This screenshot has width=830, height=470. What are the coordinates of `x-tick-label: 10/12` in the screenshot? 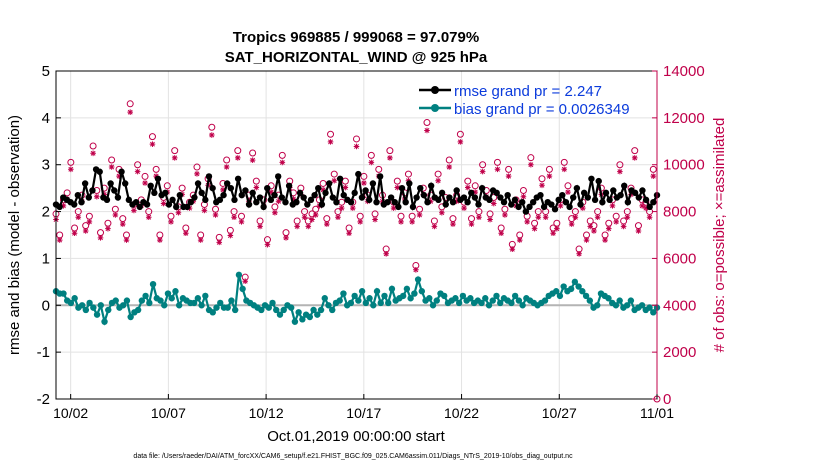 It's located at (266, 413).